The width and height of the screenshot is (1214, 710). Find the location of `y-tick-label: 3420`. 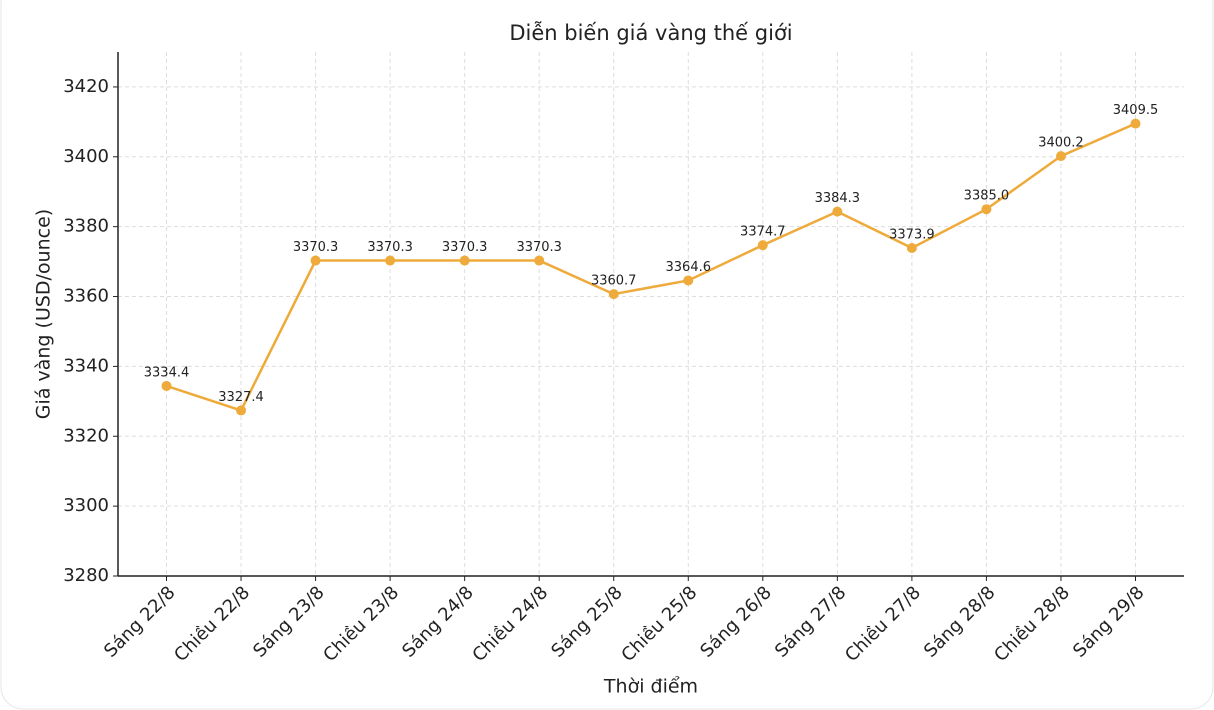

y-tick-label: 3420 is located at coordinates (86, 86).